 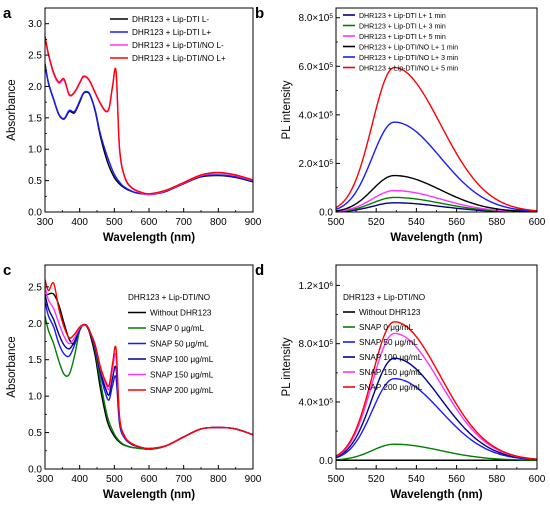 What do you see at coordinates (259, 13) in the screenshot?
I see `panel-letter-b: b` at bounding box center [259, 13].